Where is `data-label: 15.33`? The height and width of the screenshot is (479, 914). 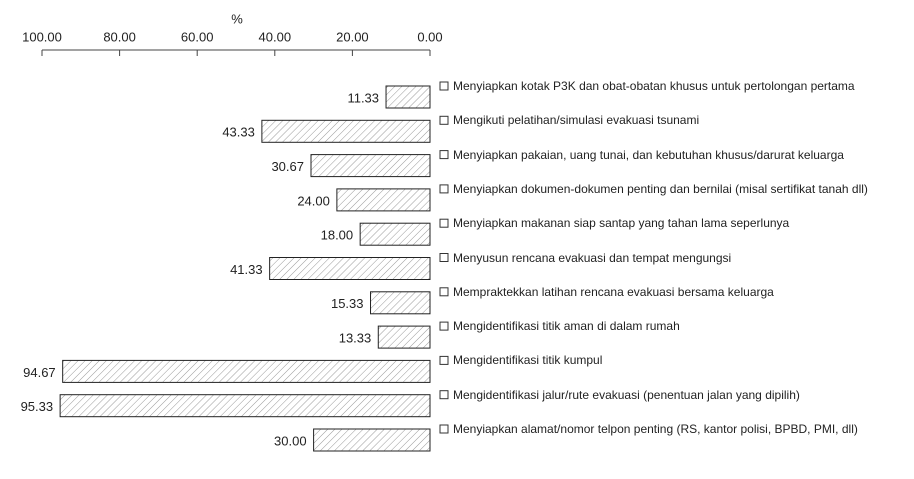
data-label: 15.33 is located at coordinates (347, 303).